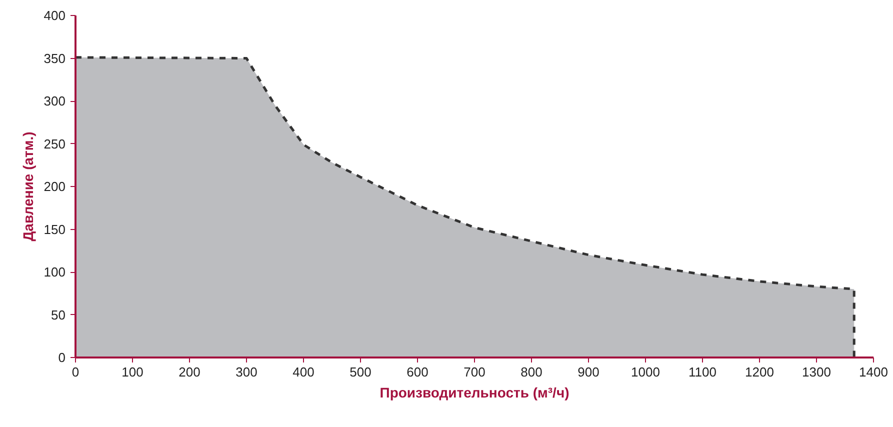 The width and height of the screenshot is (893, 427). What do you see at coordinates (28, 187) in the screenshot?
I see `y-axis-title: Давление (атм.)` at bounding box center [28, 187].